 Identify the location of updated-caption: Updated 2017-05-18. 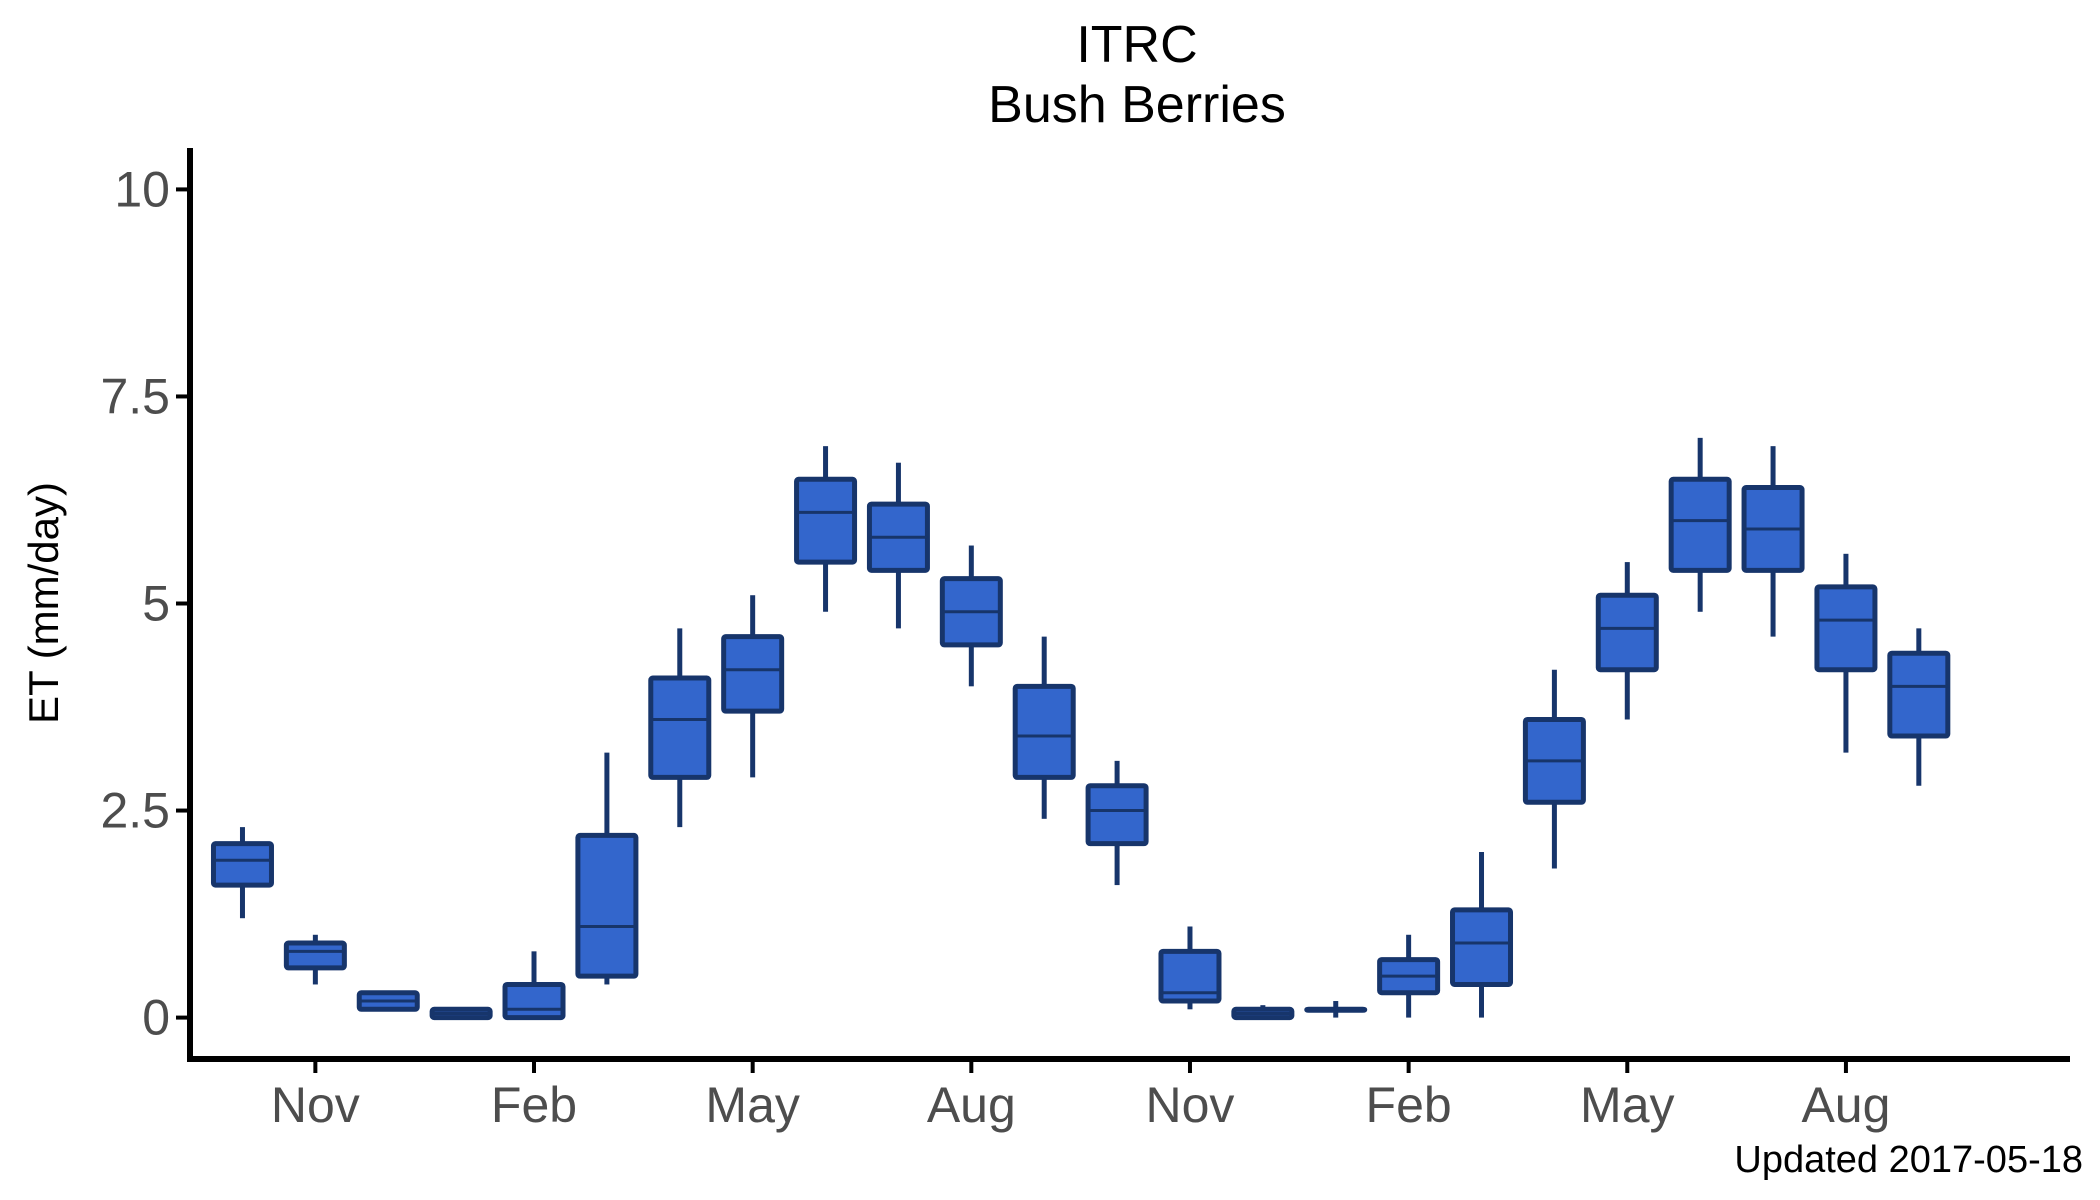
(1908, 1160).